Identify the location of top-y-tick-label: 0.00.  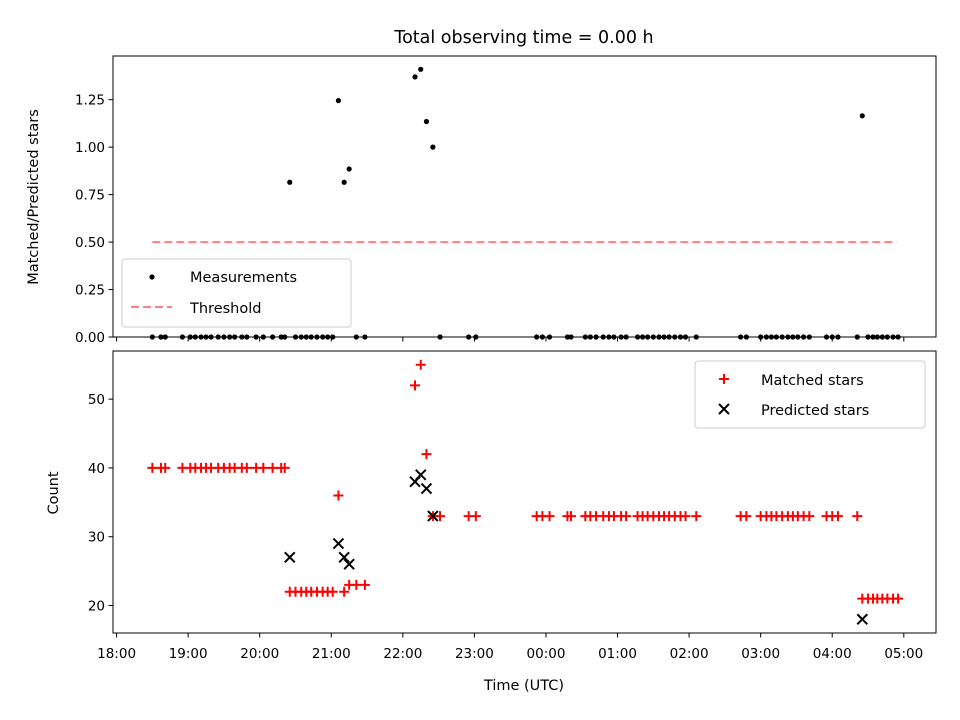
(90, 338).